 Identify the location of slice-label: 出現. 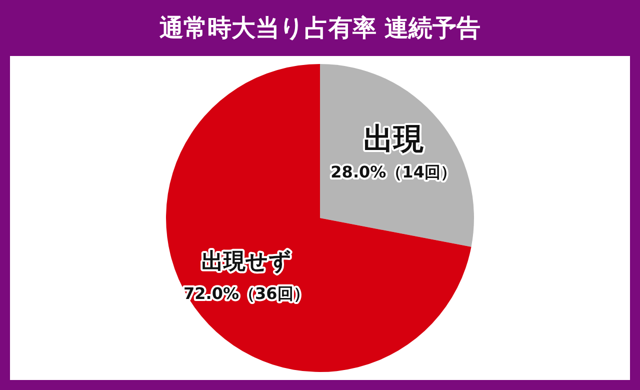
(394, 139).